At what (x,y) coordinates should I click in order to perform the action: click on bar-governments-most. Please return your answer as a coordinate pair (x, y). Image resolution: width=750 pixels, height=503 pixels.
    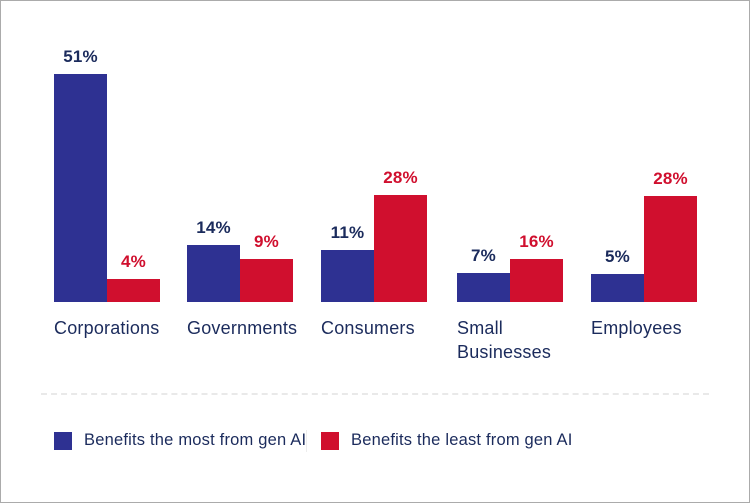
    Looking at the image, I should click on (213, 273).